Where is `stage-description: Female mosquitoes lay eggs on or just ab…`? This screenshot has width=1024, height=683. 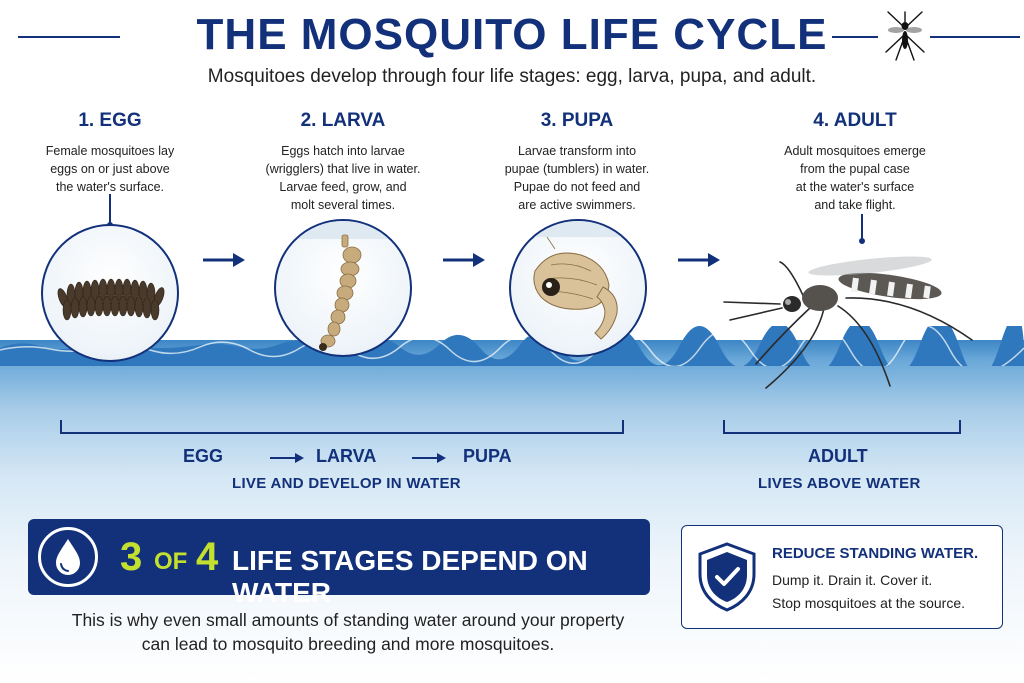
stage-description: Female mosquitoes lay eggs on or just ab… is located at coordinates (110, 169).